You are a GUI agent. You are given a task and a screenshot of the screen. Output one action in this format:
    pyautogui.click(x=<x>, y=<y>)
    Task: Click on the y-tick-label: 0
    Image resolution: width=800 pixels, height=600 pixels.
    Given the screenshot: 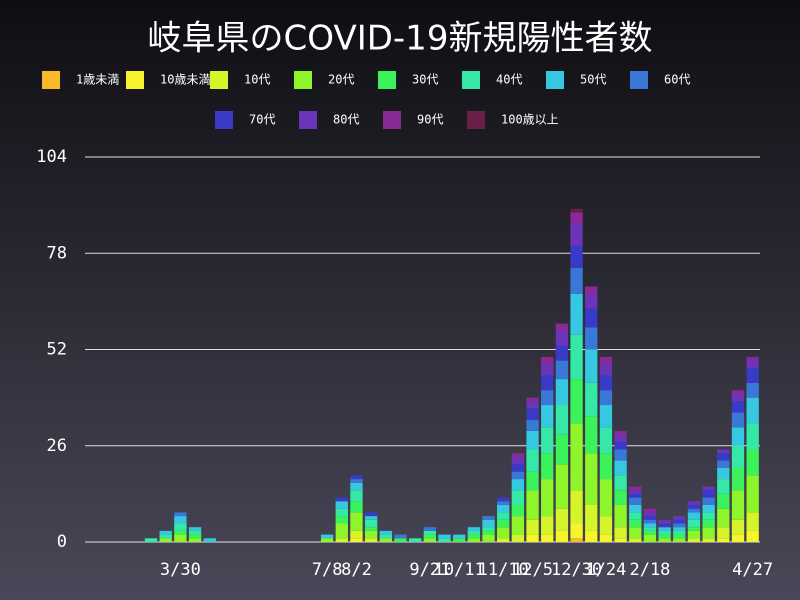 What is the action you would take?
    pyautogui.click(x=62, y=542)
    